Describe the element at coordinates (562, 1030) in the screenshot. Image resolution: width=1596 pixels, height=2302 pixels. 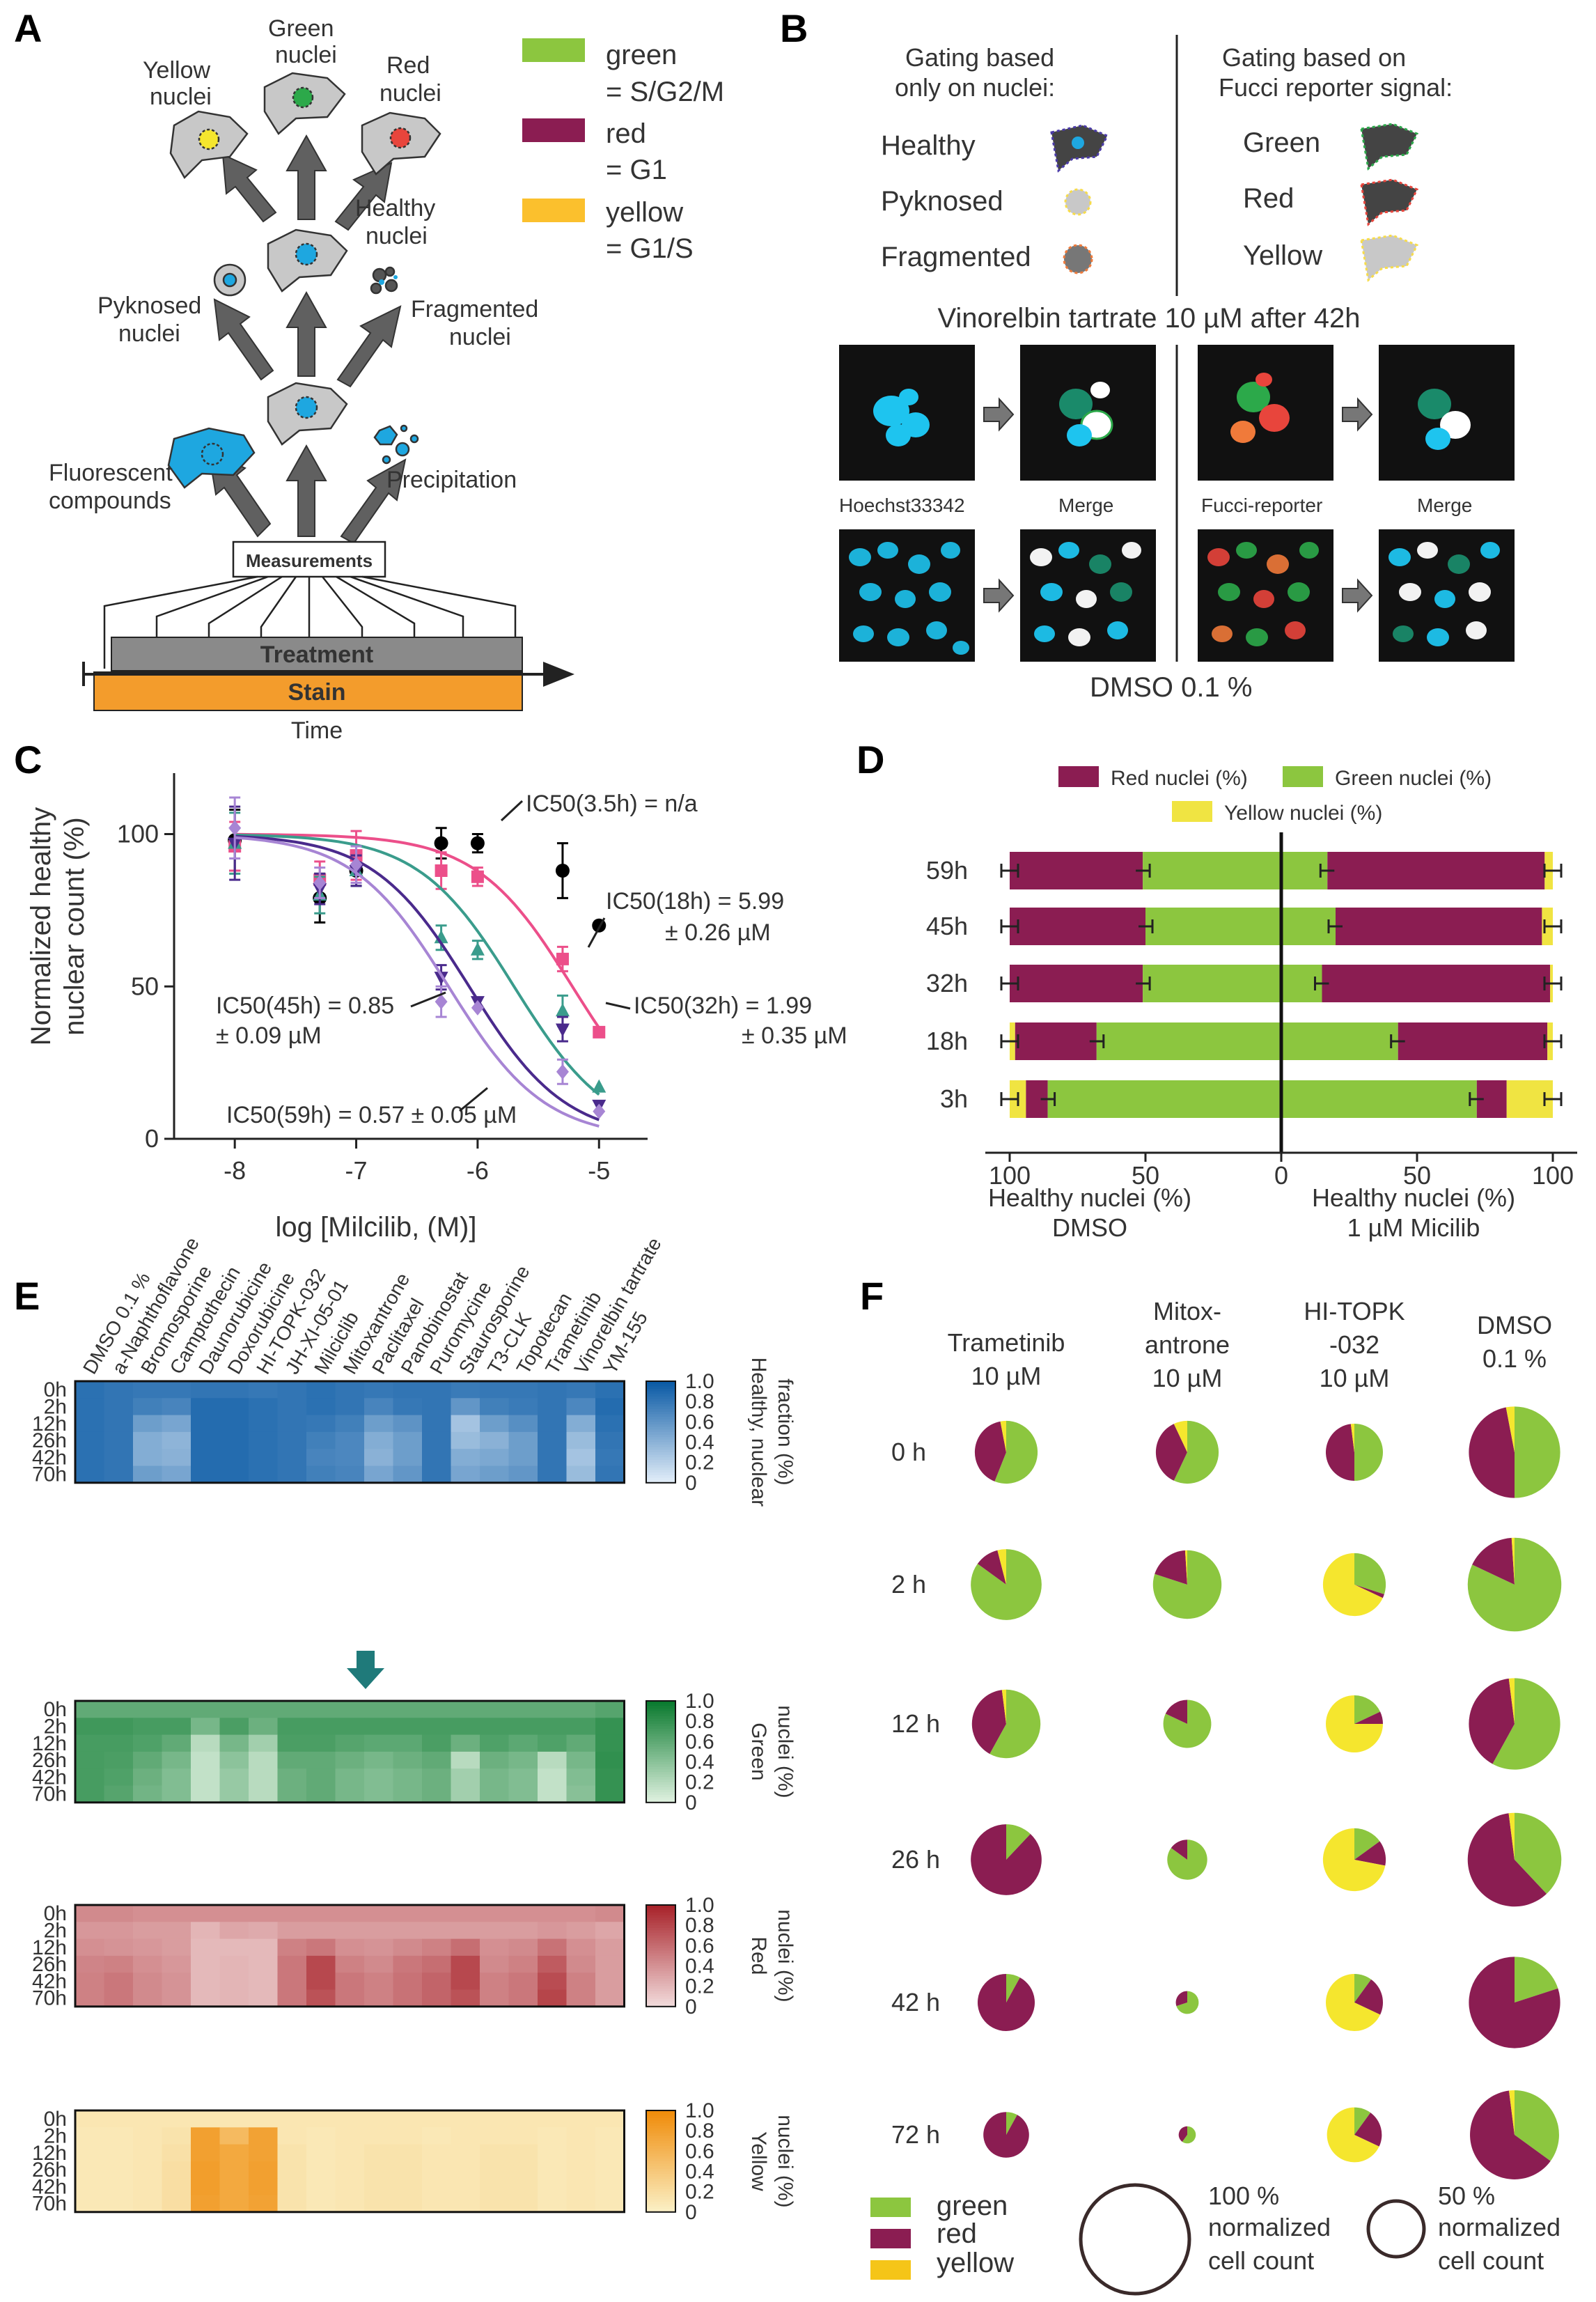
I see `c-point-45h` at that location.